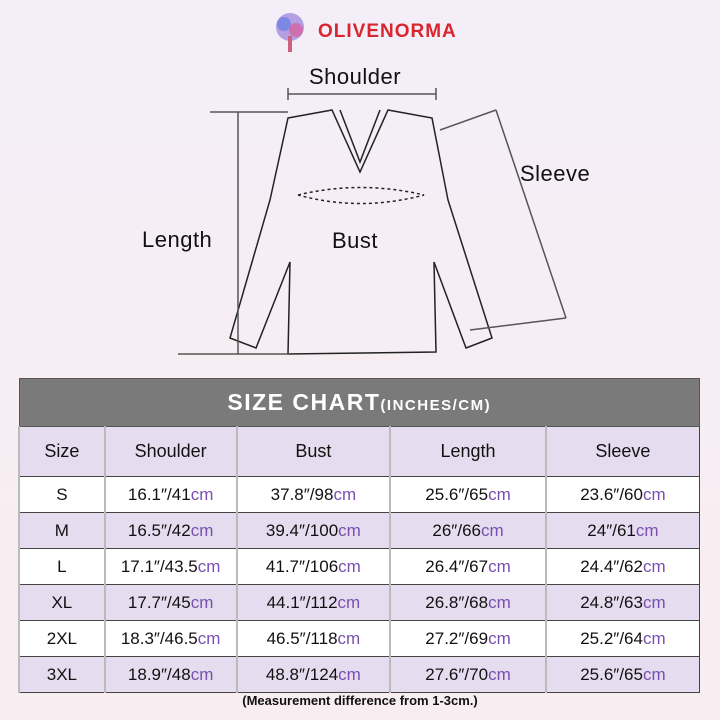  Describe the element at coordinates (170, 494) in the screenshot. I see `measure-cell: 16.1″/41cm` at that location.